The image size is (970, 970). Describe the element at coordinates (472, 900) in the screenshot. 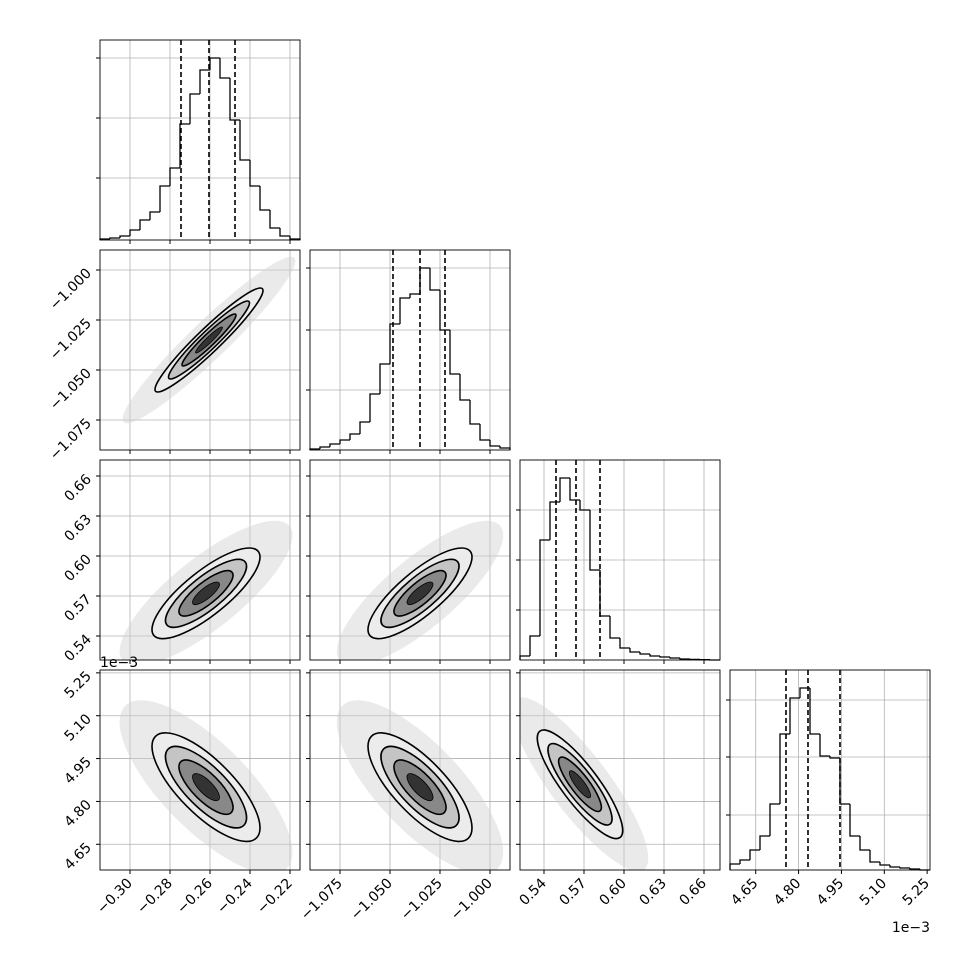

I see `x-tick-label: −1.000` at that location.